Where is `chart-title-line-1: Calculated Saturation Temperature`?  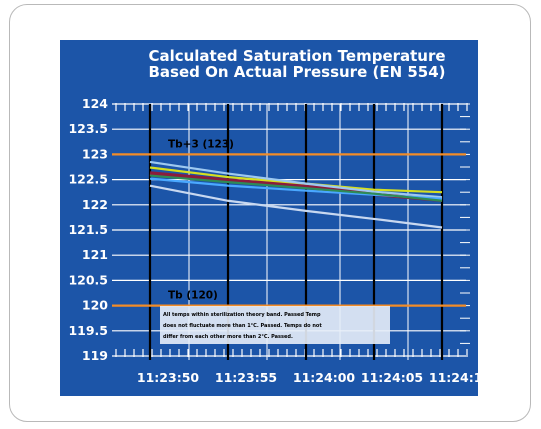
chart-title-line-1: Calculated Saturation Temperature is located at coordinates (296, 56).